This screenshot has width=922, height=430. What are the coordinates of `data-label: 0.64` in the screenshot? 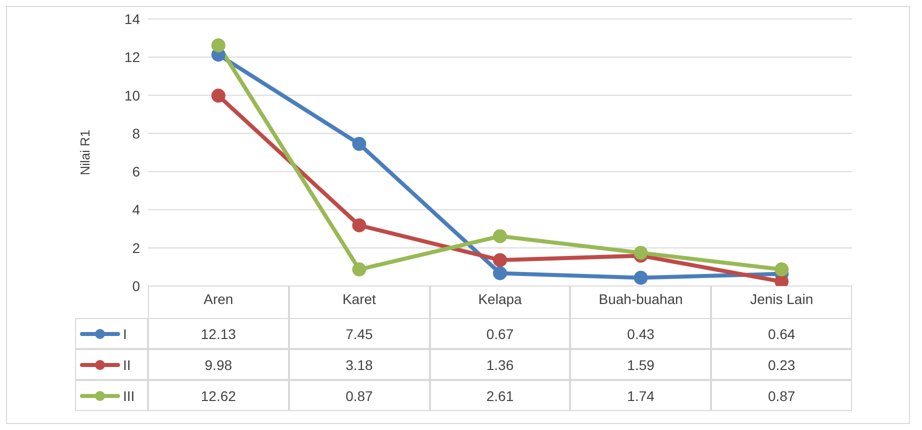 It's located at (781, 333).